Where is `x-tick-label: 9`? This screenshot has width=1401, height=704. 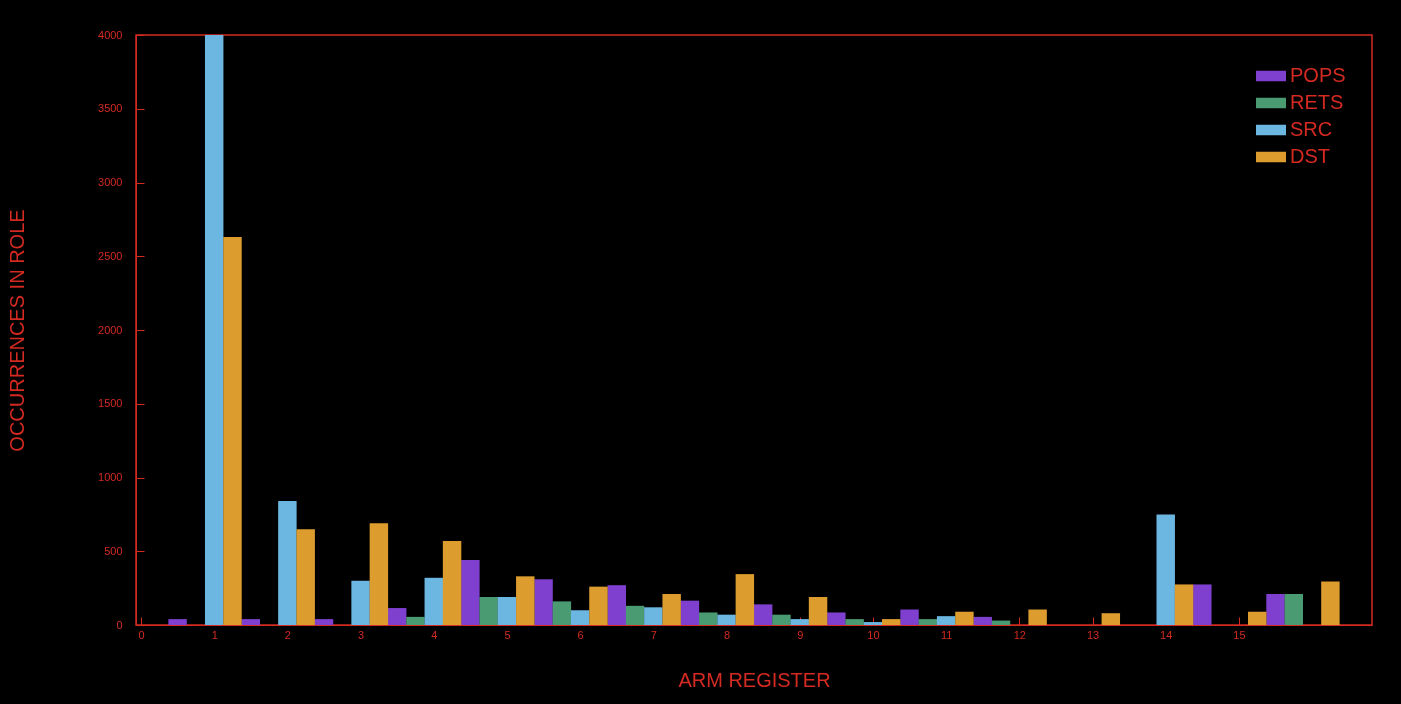
x-tick-label: 9 is located at coordinates (800, 634).